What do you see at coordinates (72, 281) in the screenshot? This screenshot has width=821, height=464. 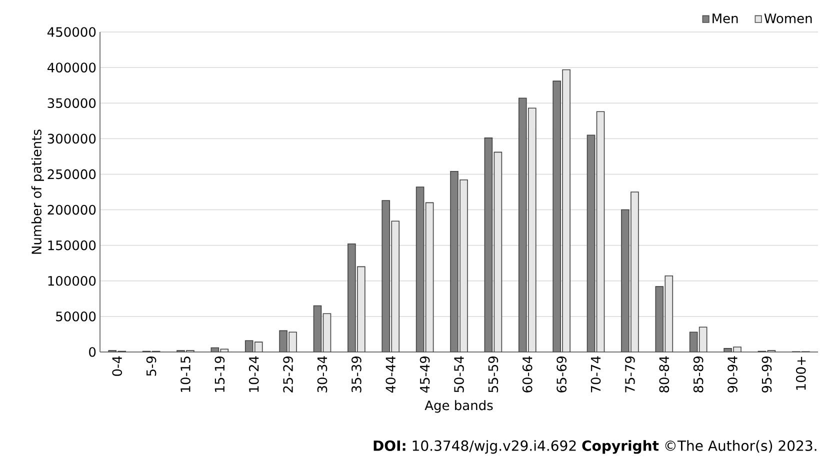 I see `y-tick-label: 100000` at bounding box center [72, 281].